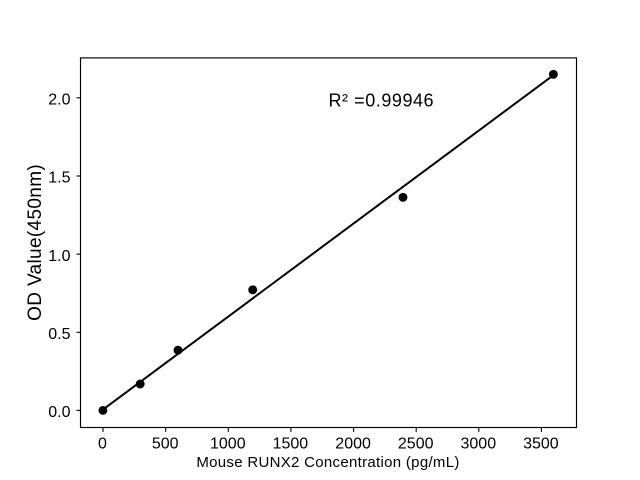 The image size is (640, 480). Describe the element at coordinates (353, 443) in the screenshot. I see `svg-text: 2000` at that location.